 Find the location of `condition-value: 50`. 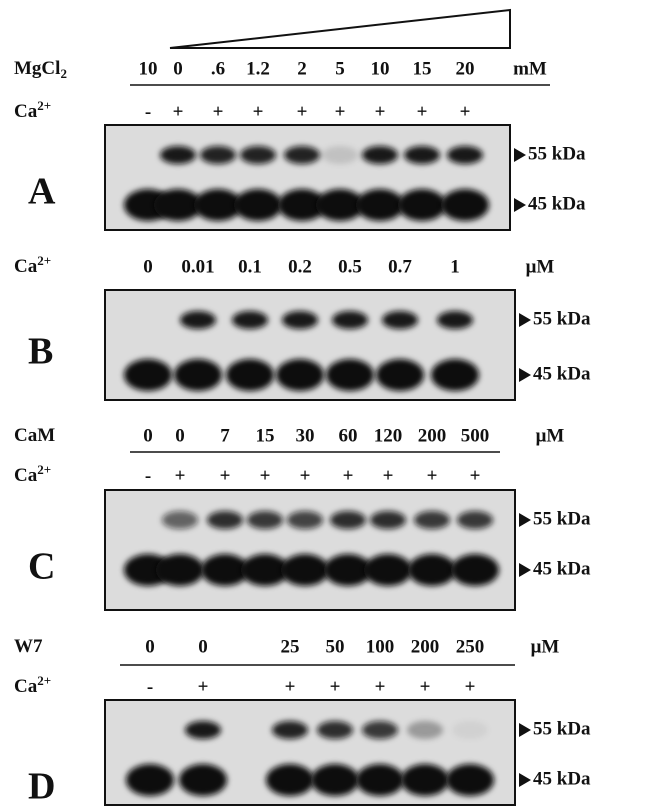

condition-value: 50 is located at coordinates (335, 646).